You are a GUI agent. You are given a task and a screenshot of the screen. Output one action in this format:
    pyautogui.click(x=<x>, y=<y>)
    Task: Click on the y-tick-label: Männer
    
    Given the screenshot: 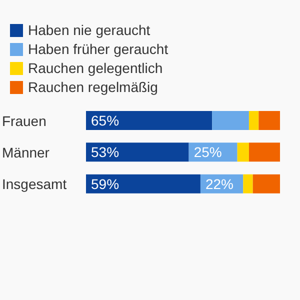 What is the action you would take?
    pyautogui.click(x=26, y=152)
    